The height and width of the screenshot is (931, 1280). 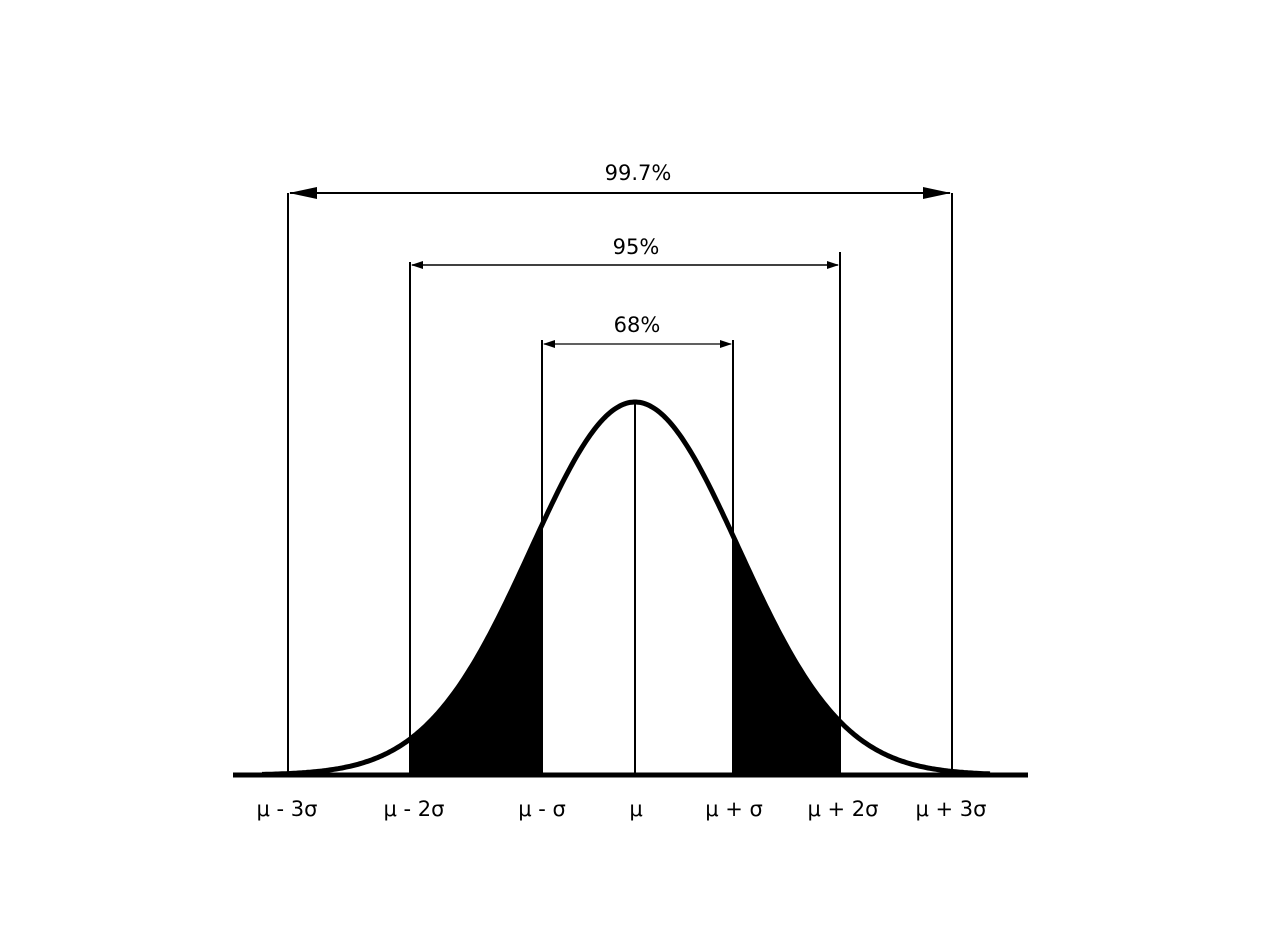 What do you see at coordinates (636, 247) in the screenshot?
I see `interval-label: 95%` at bounding box center [636, 247].